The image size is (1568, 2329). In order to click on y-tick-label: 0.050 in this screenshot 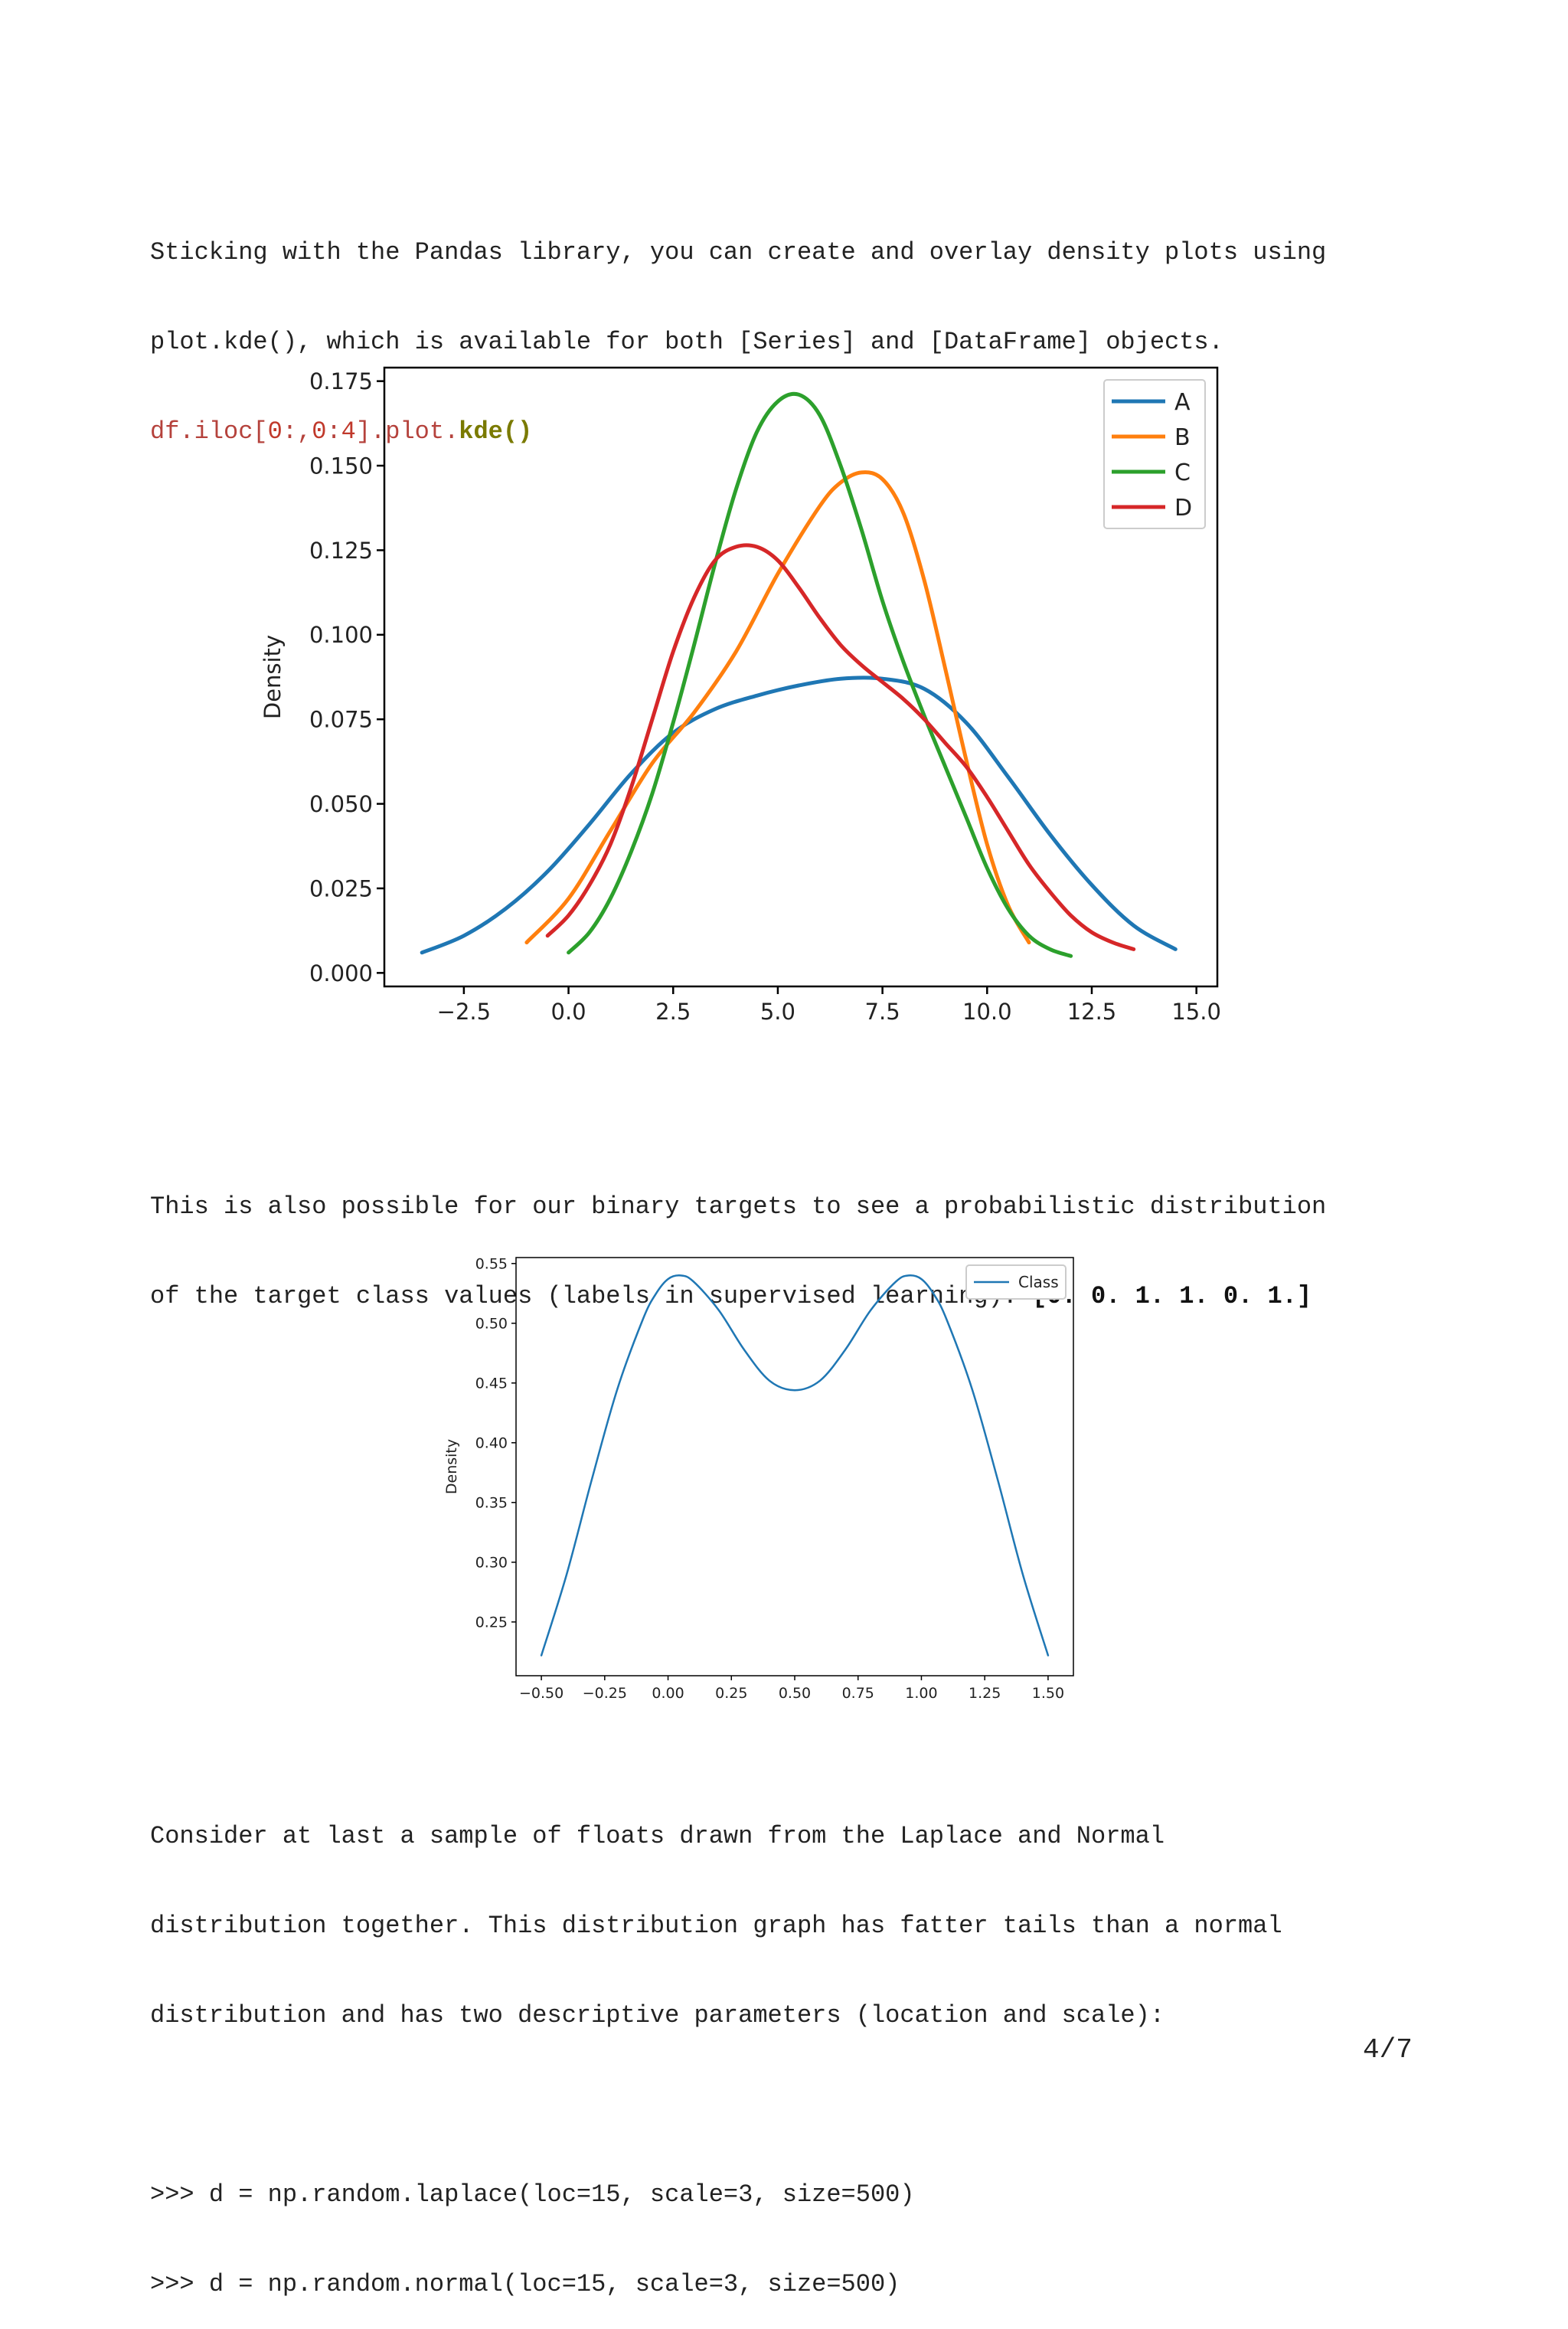, I will do `click(341, 804)`.